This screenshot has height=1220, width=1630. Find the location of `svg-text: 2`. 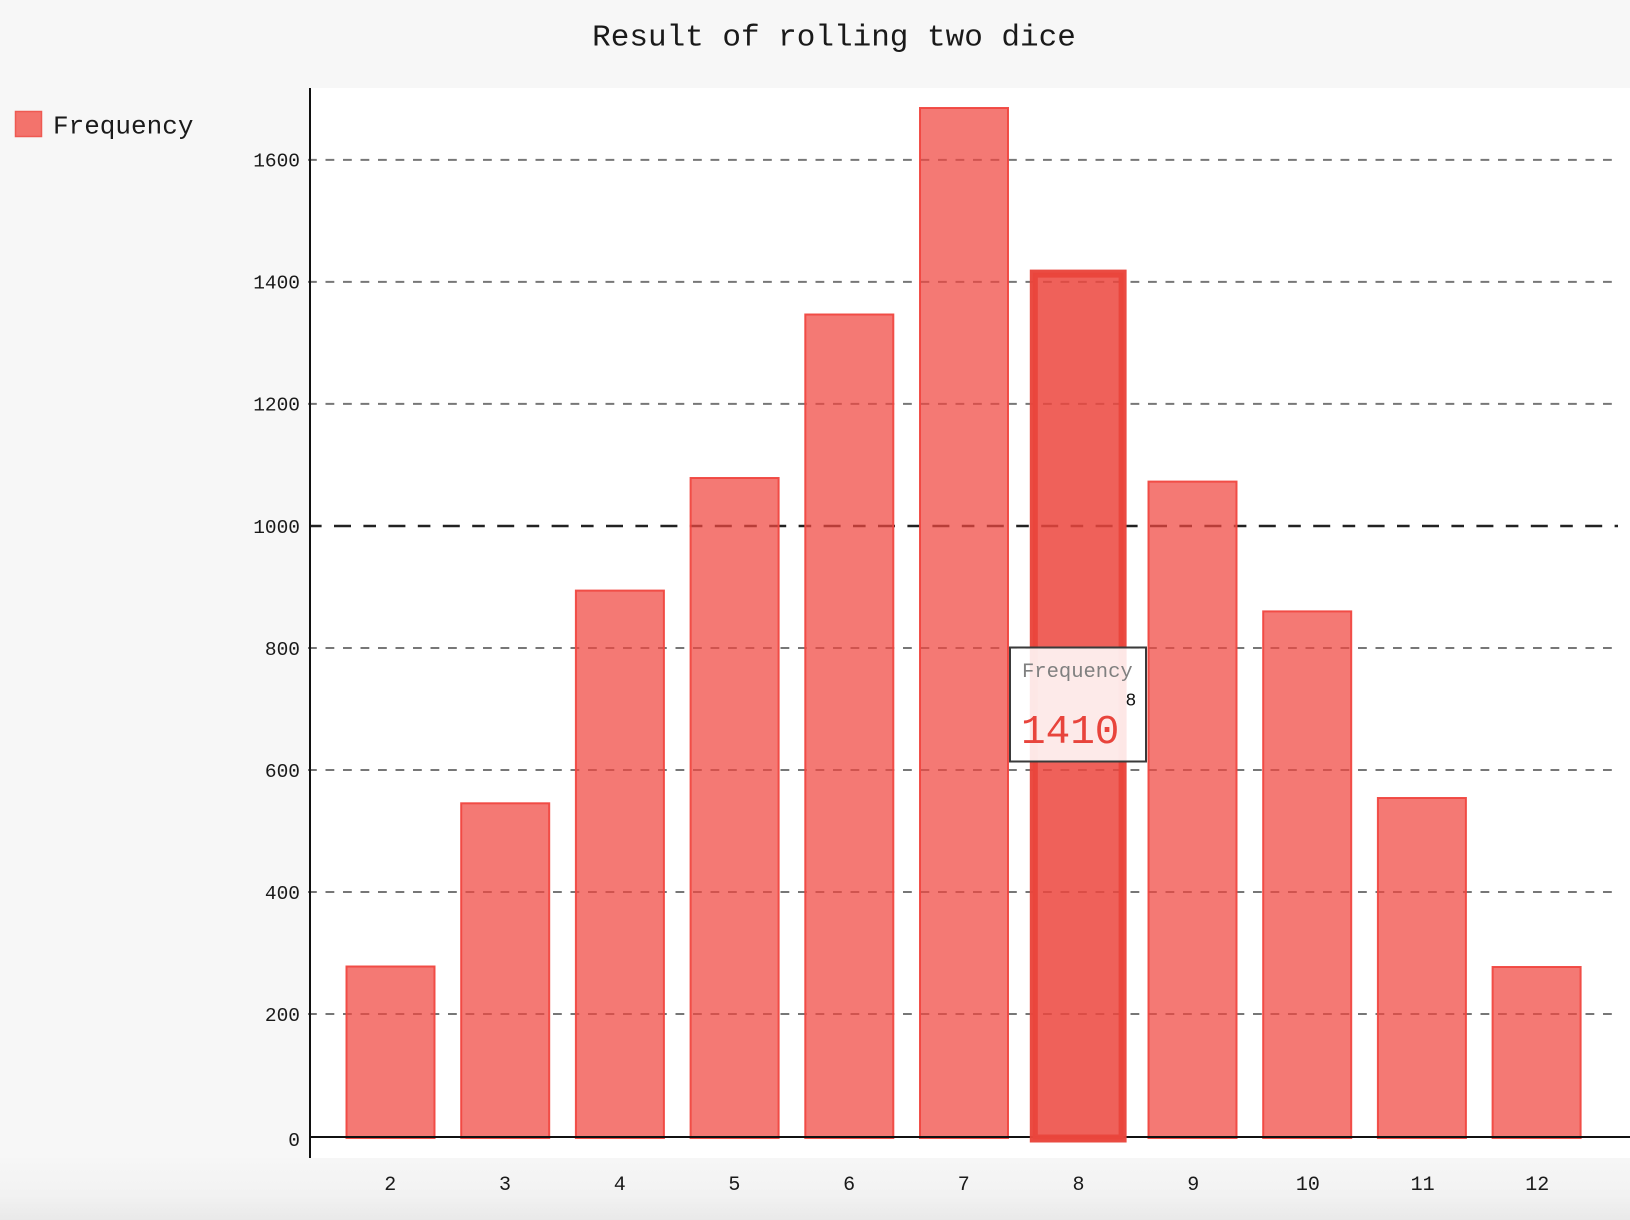

svg-text: 2 is located at coordinates (390, 1185).